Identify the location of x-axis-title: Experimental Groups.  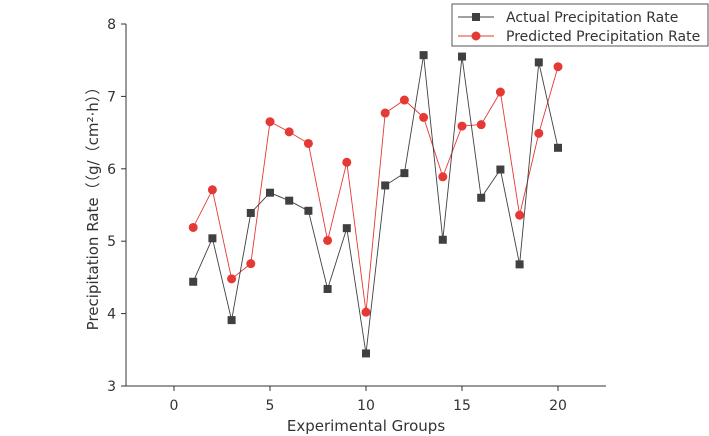
(366, 426).